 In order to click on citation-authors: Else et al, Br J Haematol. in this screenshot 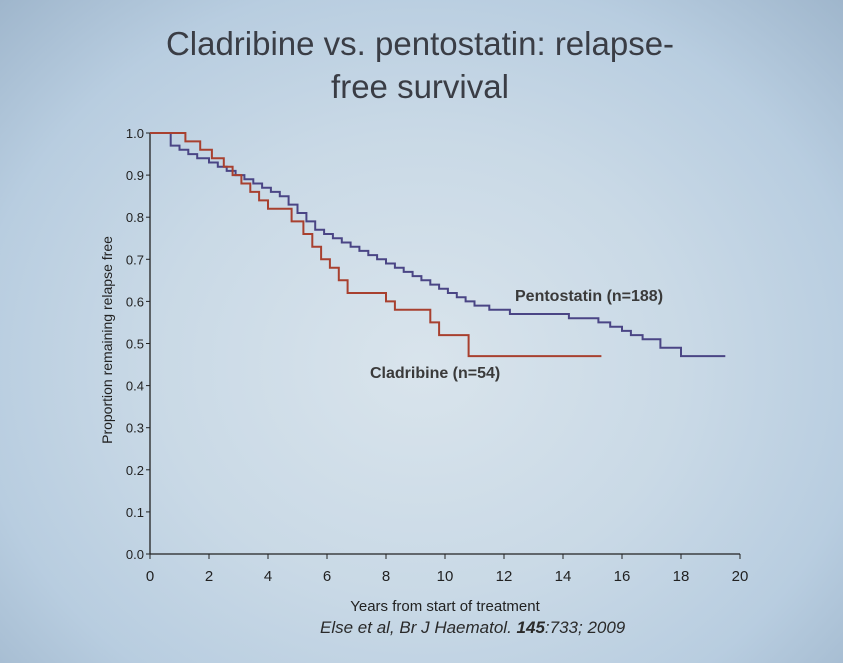, I will do `click(418, 627)`.